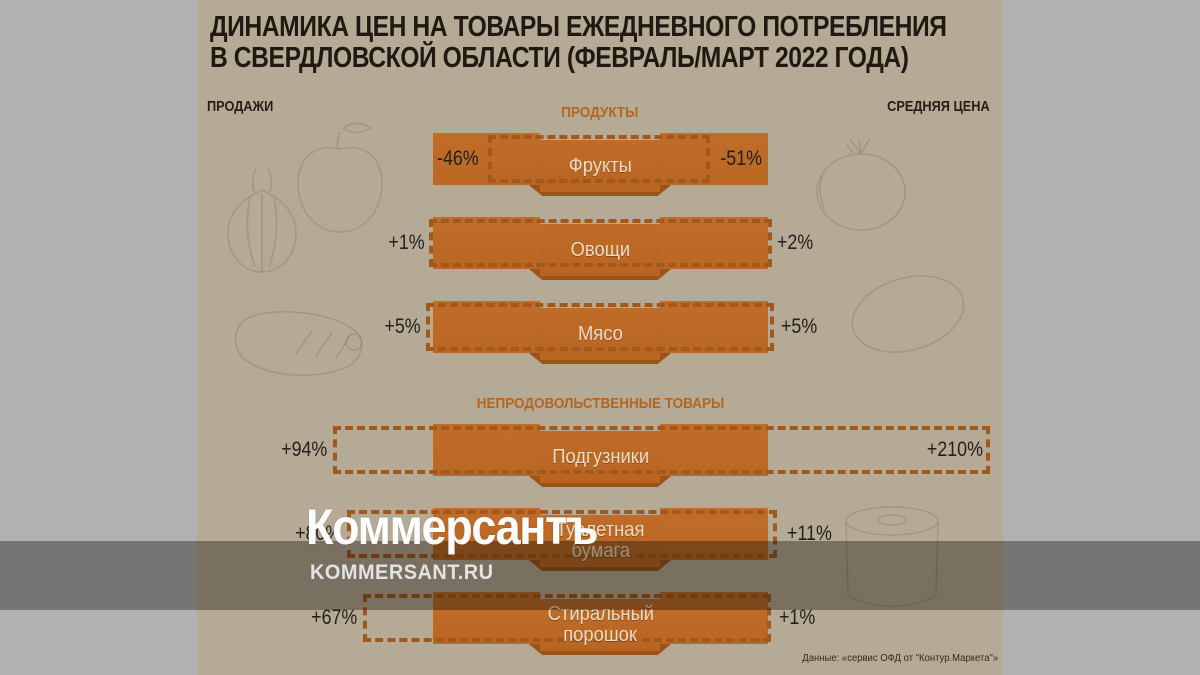  What do you see at coordinates (317, 533) in the screenshot?
I see `sales-change-value: +80%` at bounding box center [317, 533].